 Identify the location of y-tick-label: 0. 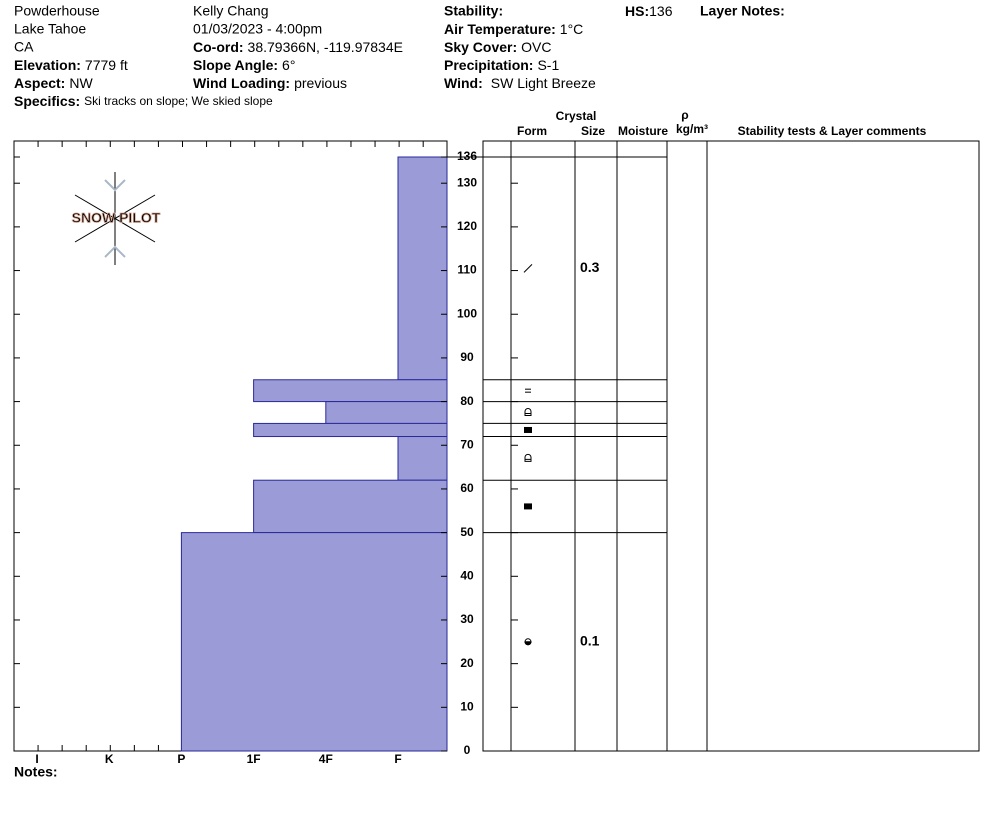
(467, 750).